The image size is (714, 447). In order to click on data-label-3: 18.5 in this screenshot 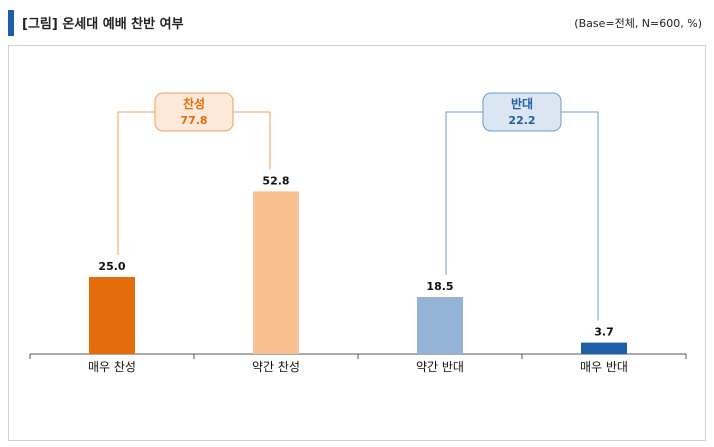, I will do `click(439, 286)`.